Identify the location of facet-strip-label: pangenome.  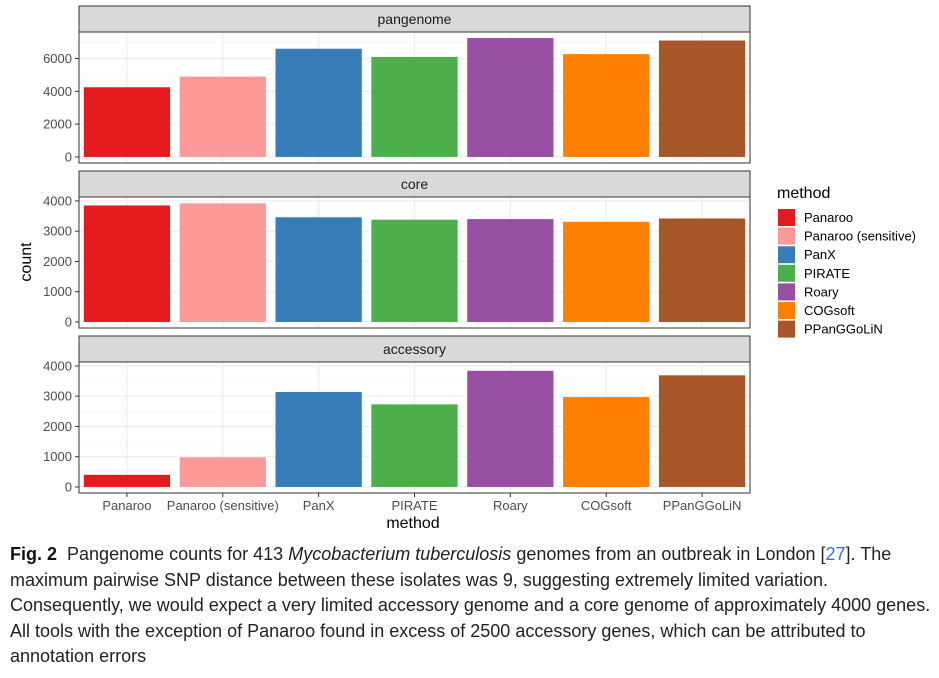
(415, 19).